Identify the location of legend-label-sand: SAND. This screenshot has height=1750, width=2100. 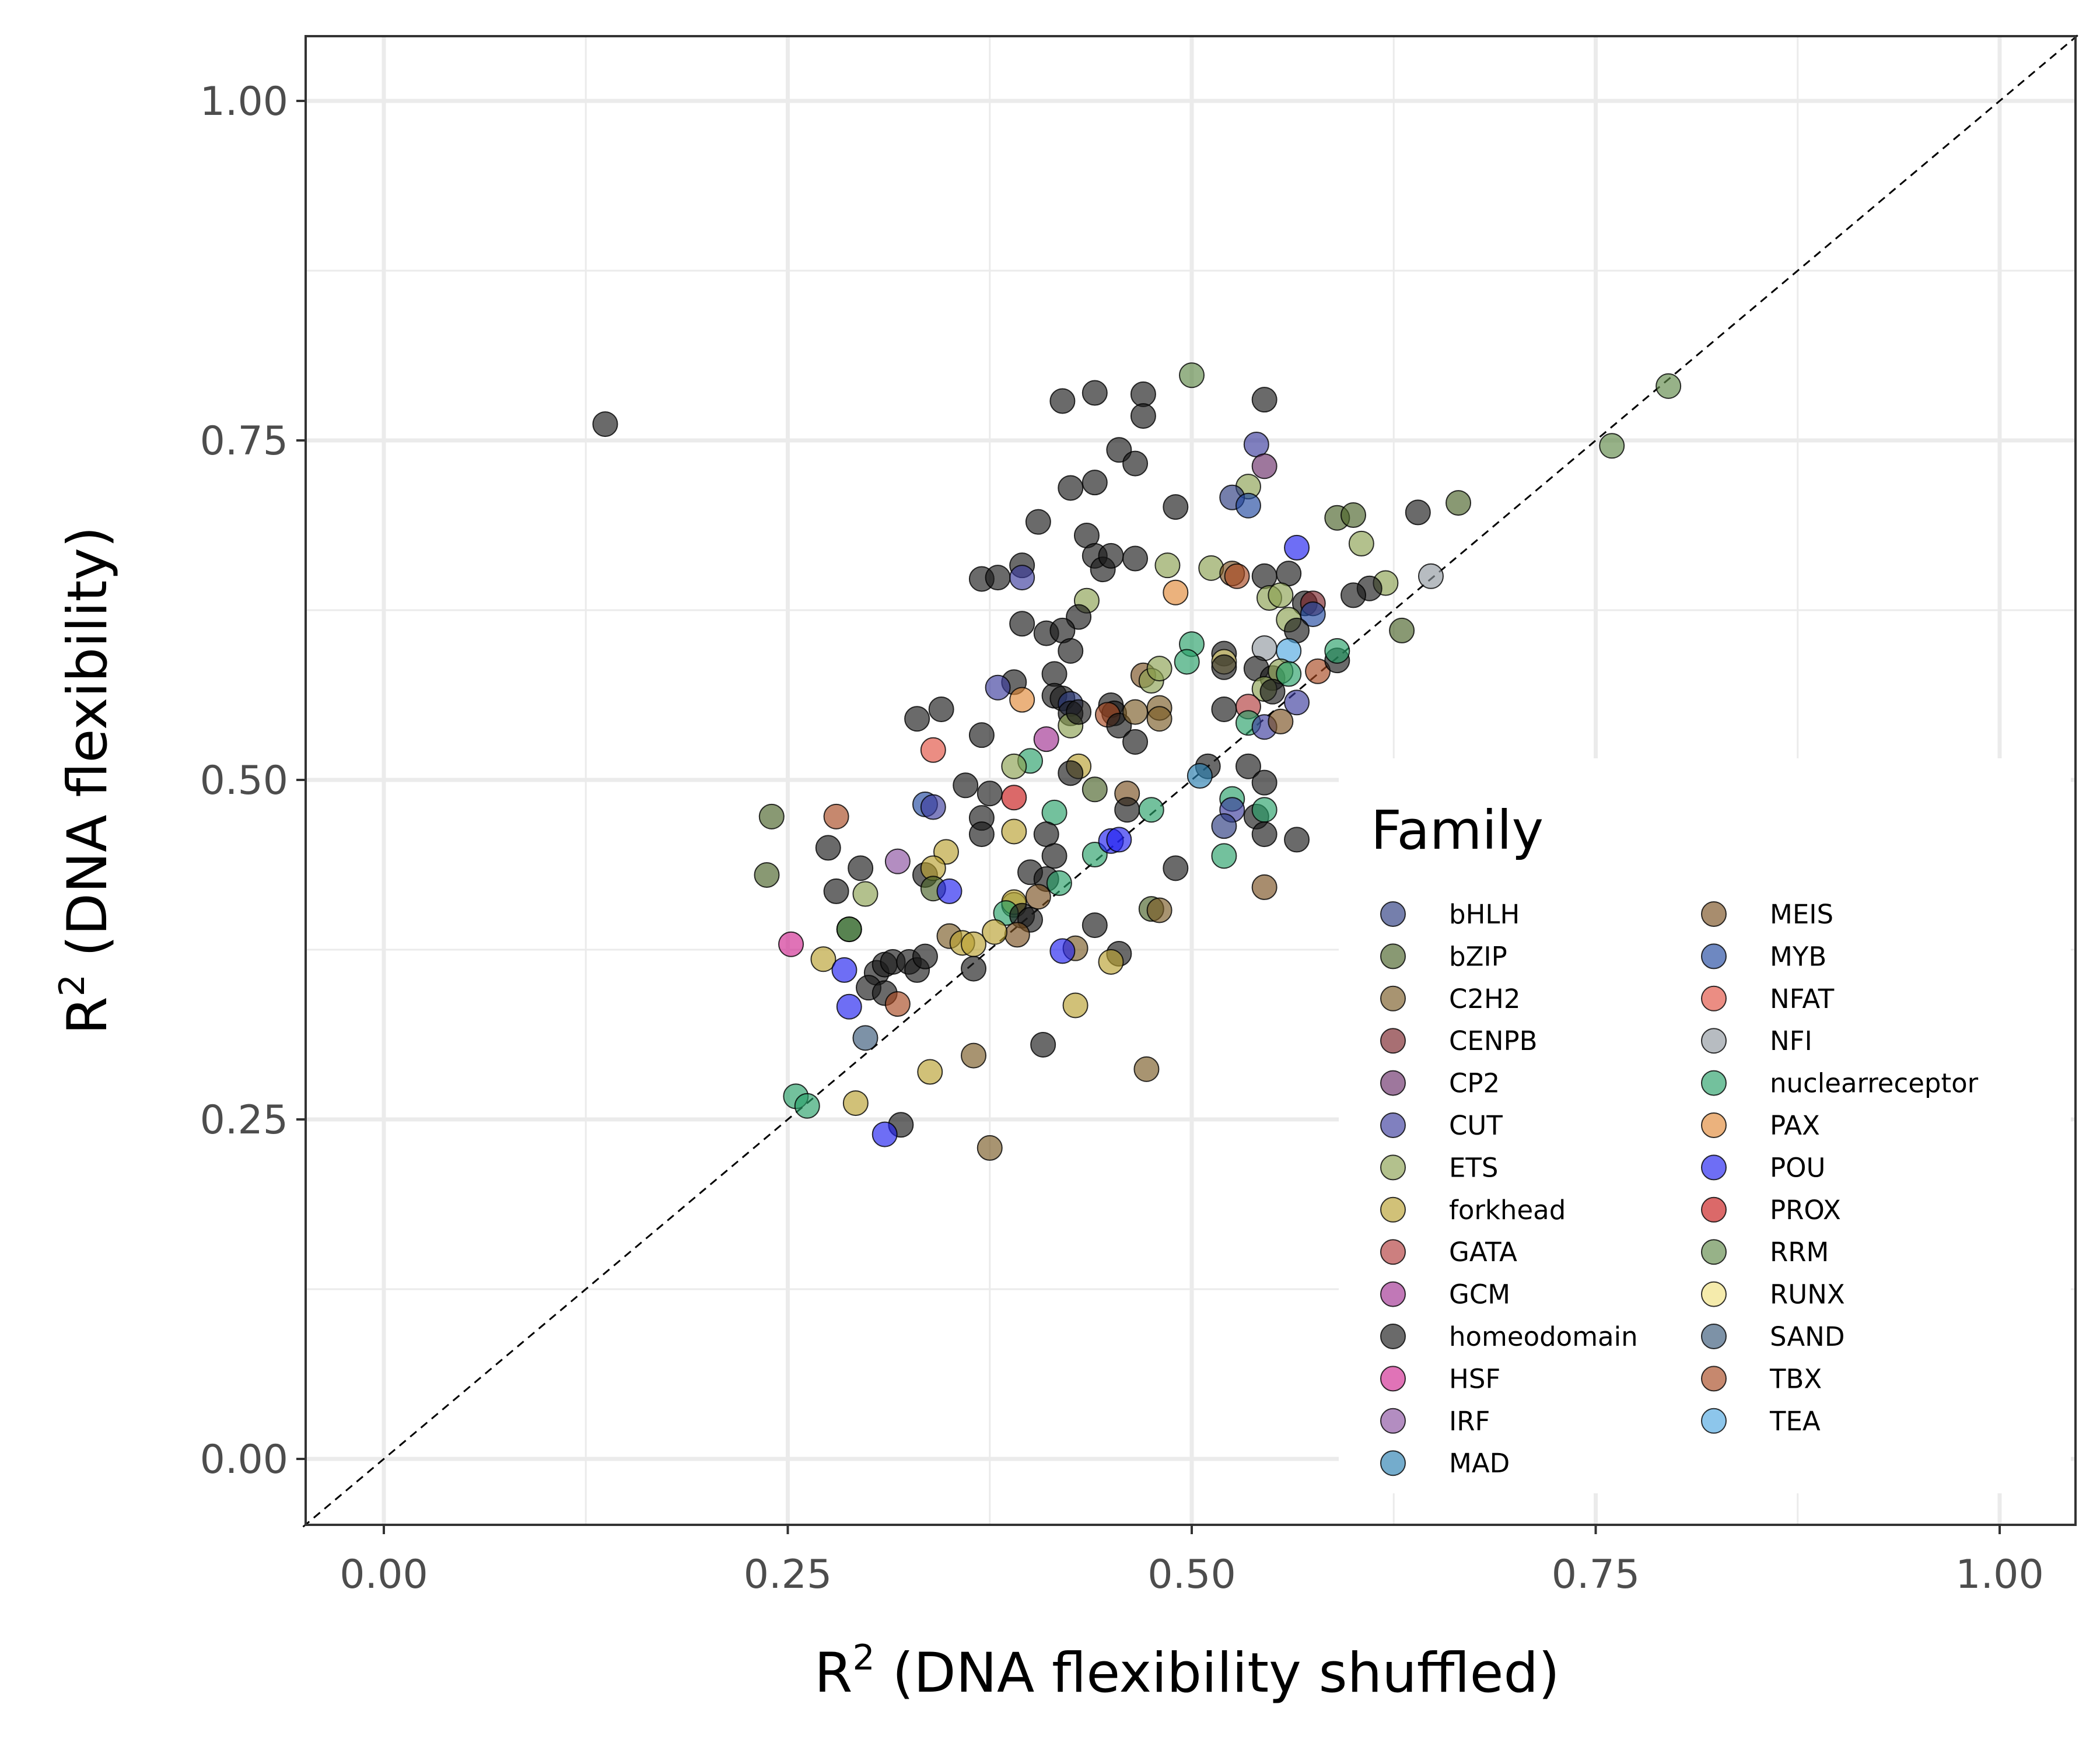
(1807, 1336).